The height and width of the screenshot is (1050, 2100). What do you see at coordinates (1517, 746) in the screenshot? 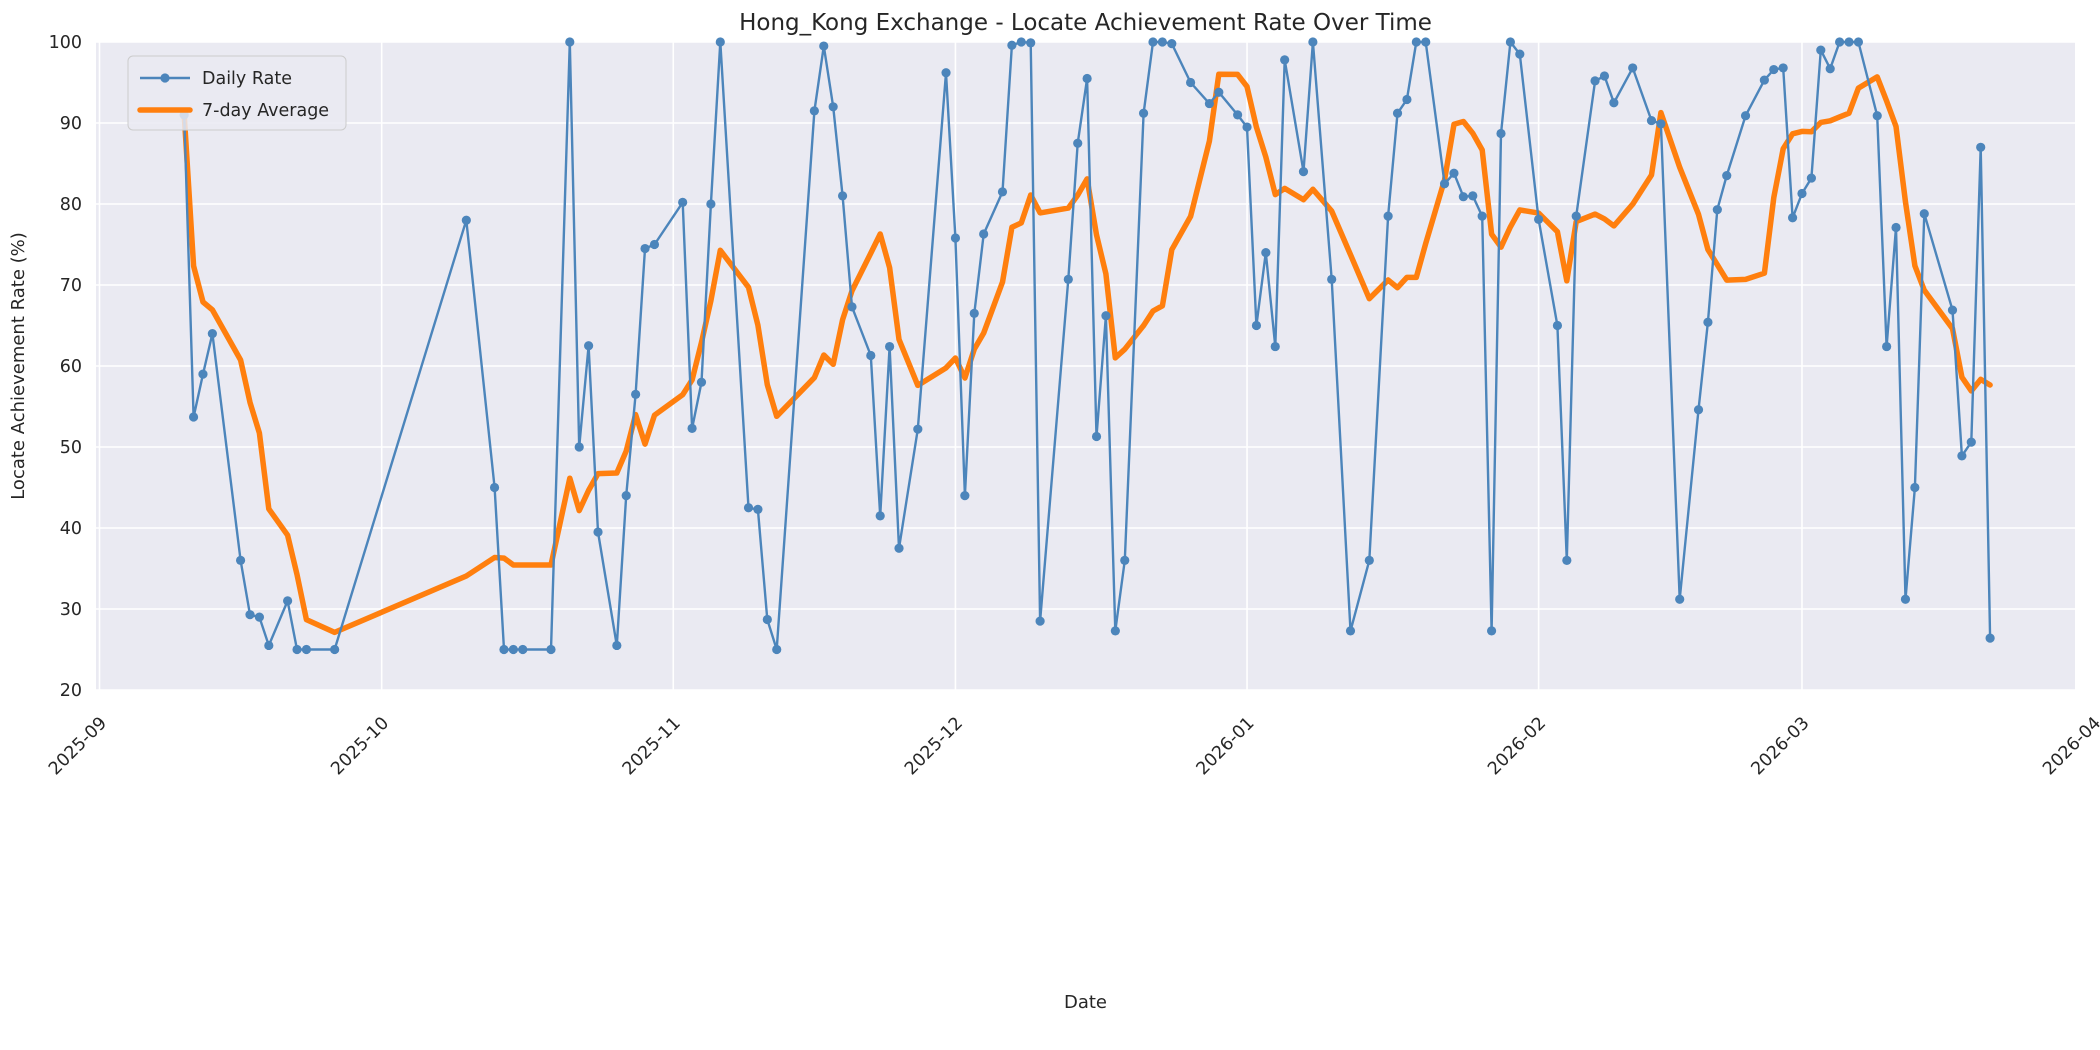
I see `x-tick-label: 2026-02` at bounding box center [1517, 746].